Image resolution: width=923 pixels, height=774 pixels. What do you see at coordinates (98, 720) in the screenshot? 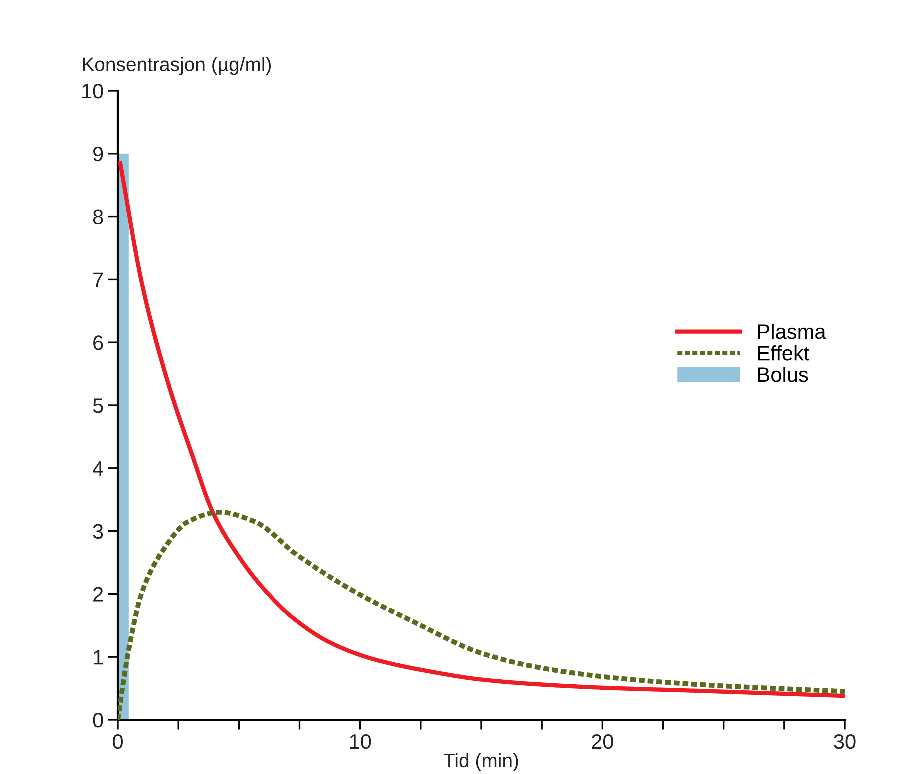
I see `y-tick-label: 0` at bounding box center [98, 720].